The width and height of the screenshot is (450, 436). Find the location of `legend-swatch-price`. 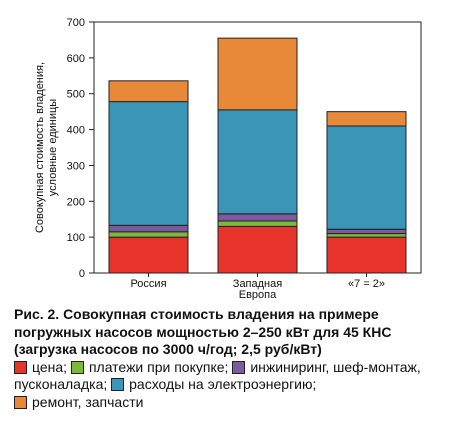

legend-swatch-price is located at coordinates (20, 367).